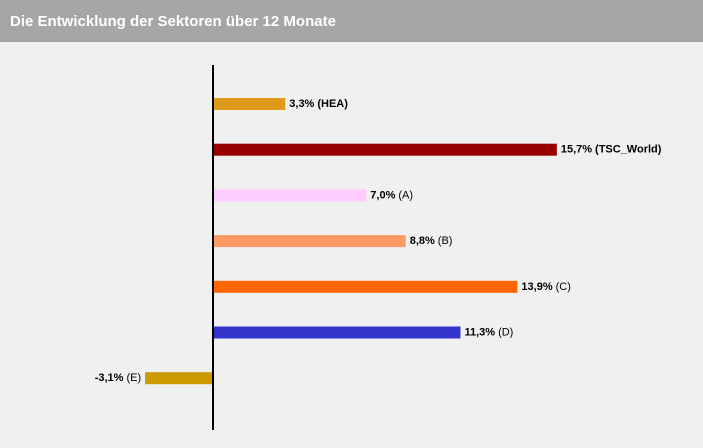 This screenshot has height=448, width=703. I want to click on data-label: 7,0% (A), so click(391, 195).